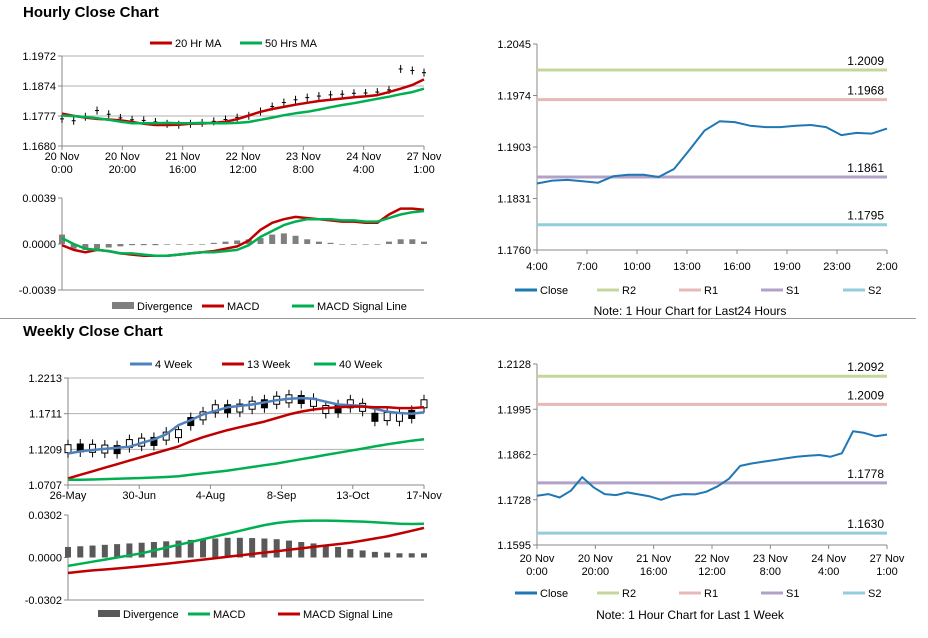 The width and height of the screenshot is (928, 638). What do you see at coordinates (424, 157) in the screenshot?
I see `hourly-ma-x-tick-label: 27 Nov` at bounding box center [424, 157].